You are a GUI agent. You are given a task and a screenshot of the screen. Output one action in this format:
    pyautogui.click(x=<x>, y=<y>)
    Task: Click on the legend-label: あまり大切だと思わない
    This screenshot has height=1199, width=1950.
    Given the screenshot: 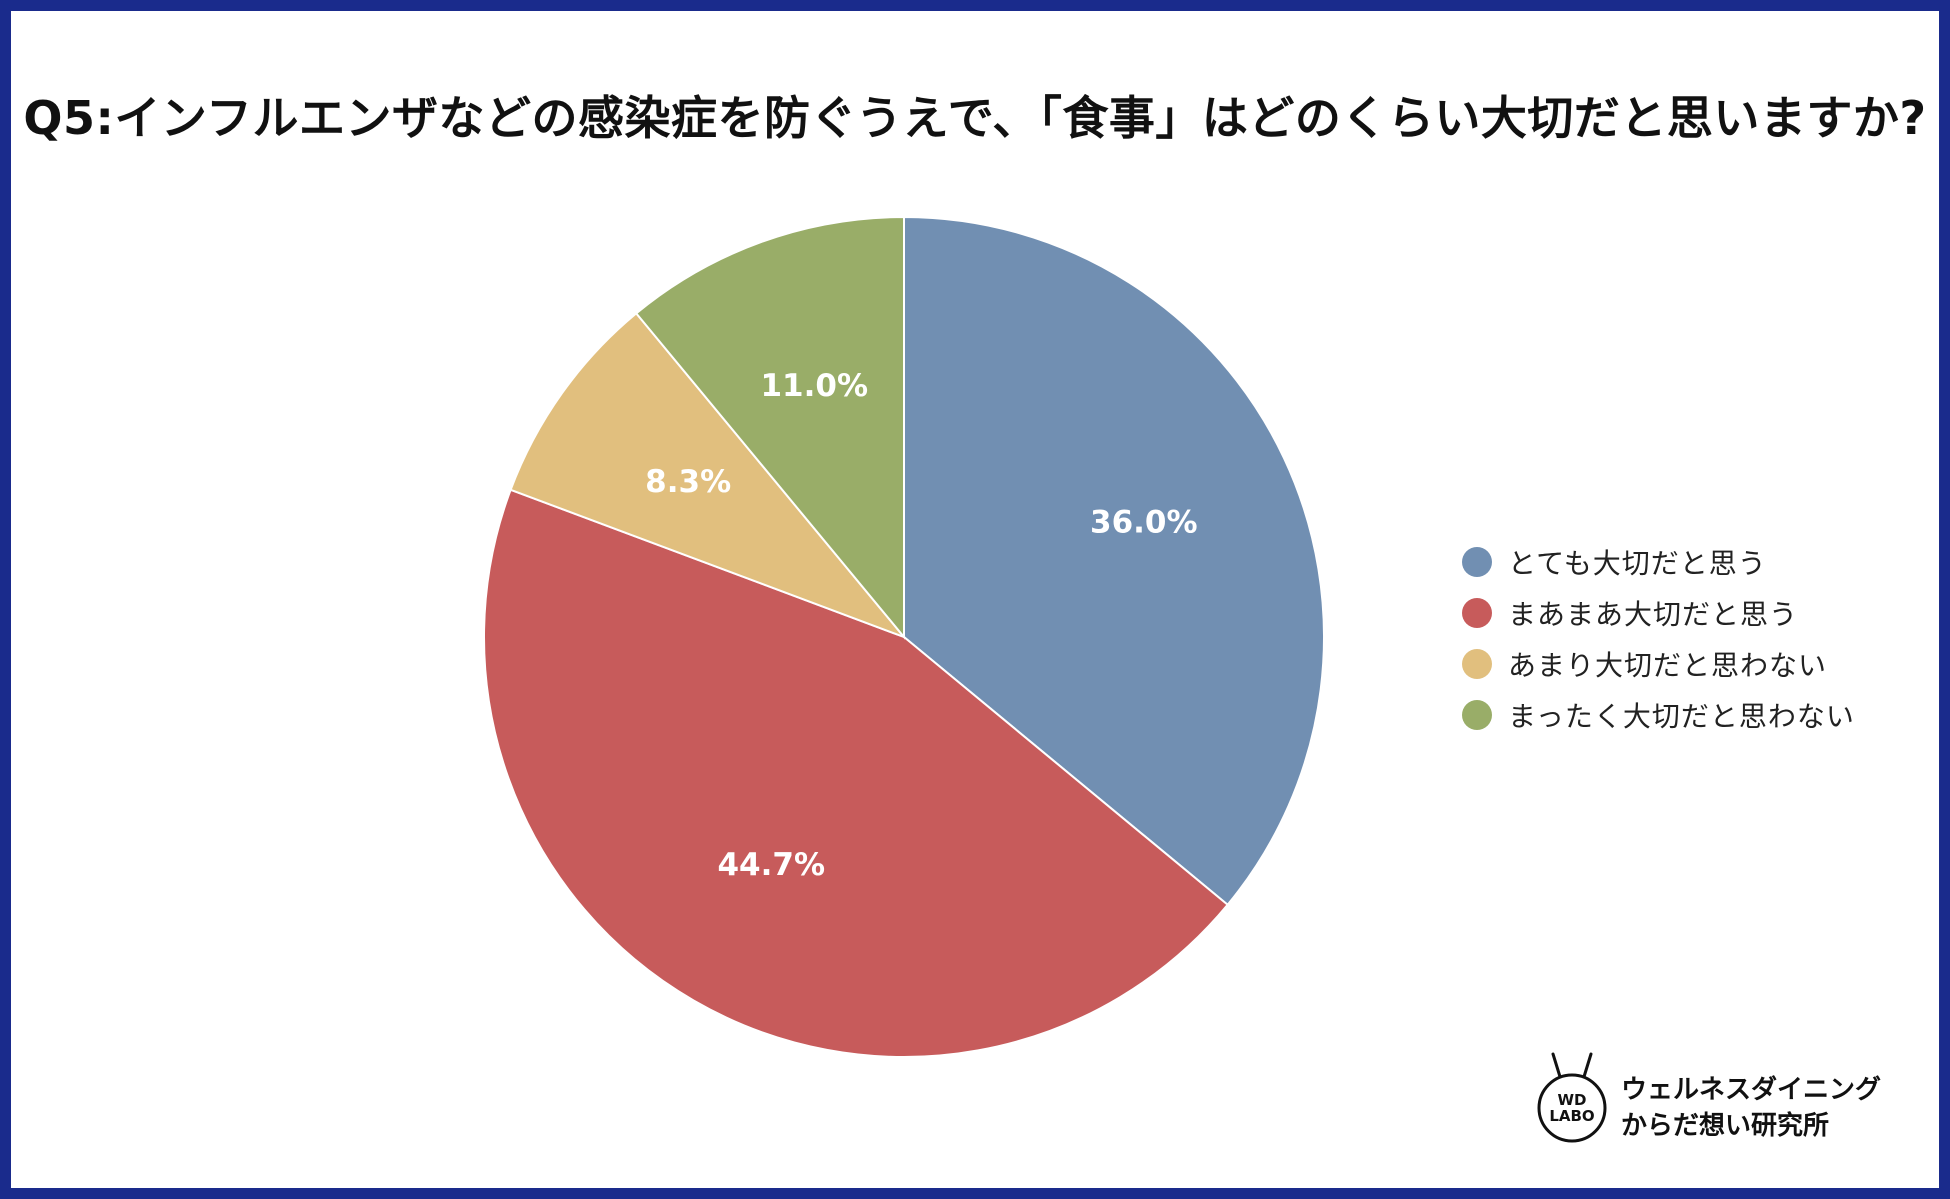 What is the action you would take?
    pyautogui.click(x=1668, y=665)
    